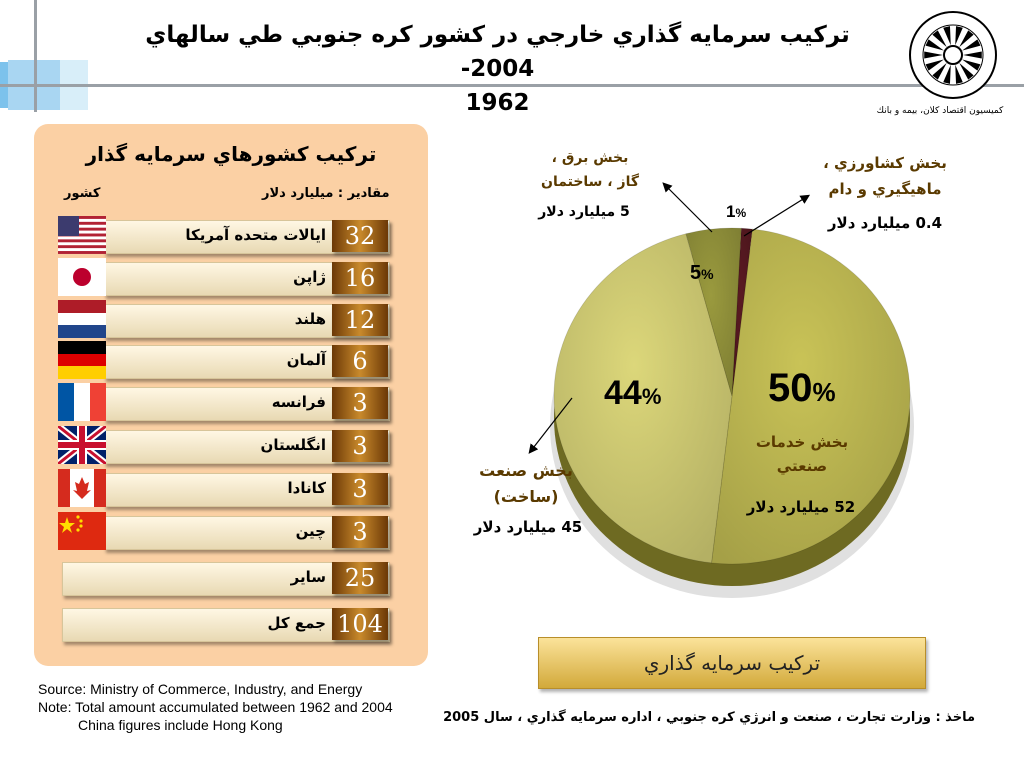  What do you see at coordinates (82, 488) in the screenshot?
I see `canada-flag-icon` at bounding box center [82, 488].